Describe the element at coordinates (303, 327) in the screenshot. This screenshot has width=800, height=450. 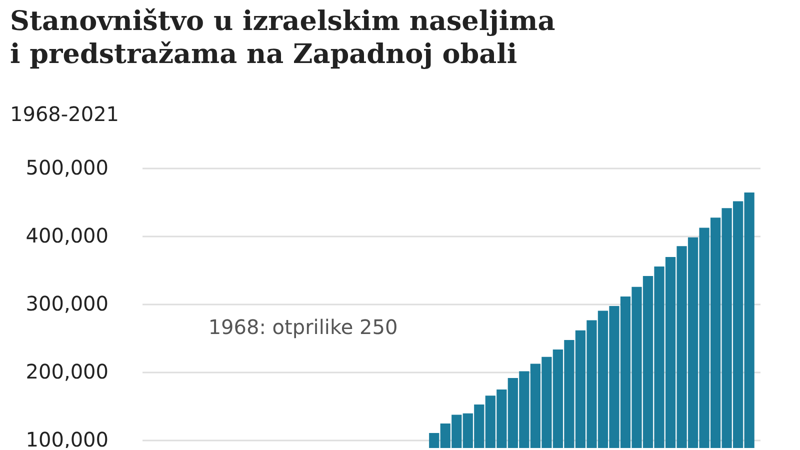
I see `annotation: 1968: otprilike 250` at that location.